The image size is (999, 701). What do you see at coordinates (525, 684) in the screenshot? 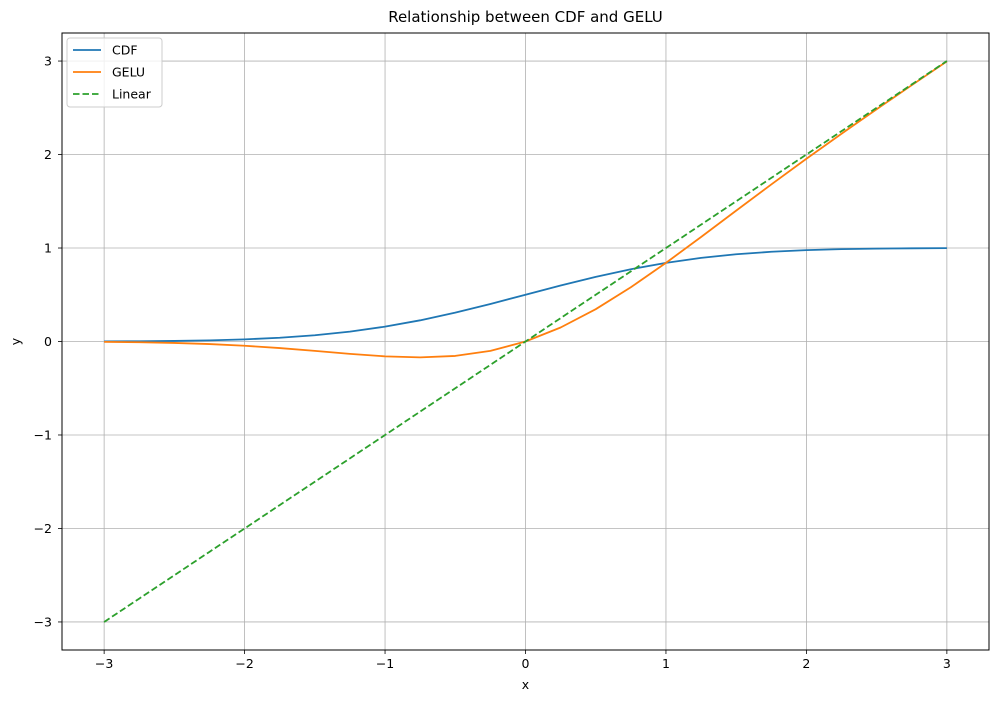
I see `x-axis-label: x` at bounding box center [525, 684].